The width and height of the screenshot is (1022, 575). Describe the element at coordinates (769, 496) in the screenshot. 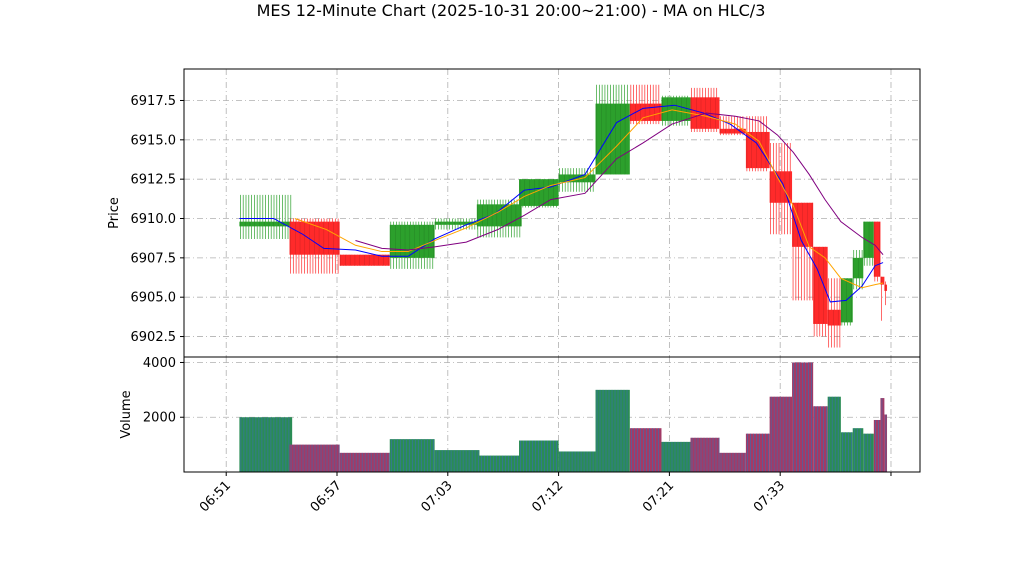

I see `xtick-label: 07:33` at that location.